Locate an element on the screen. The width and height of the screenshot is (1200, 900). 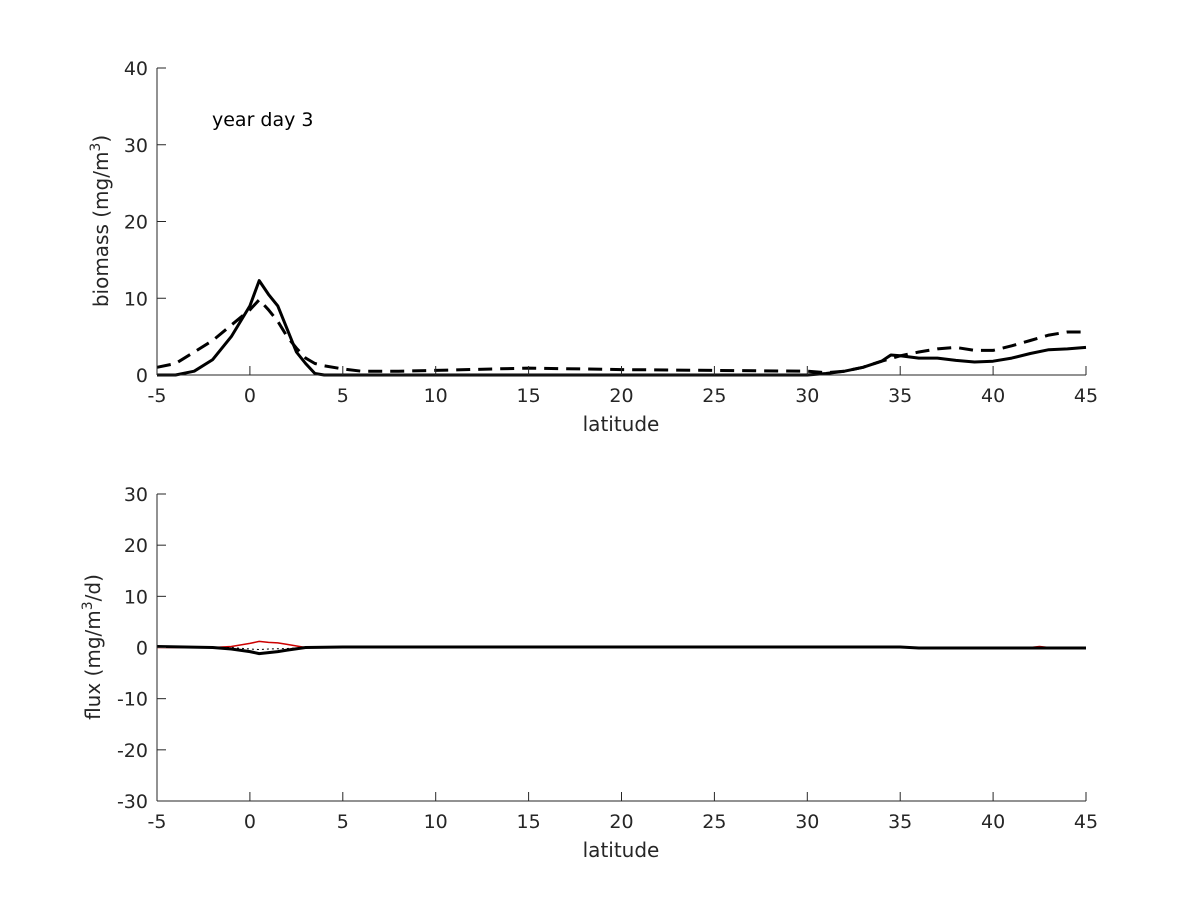
flux-series-2-line is located at coordinates (621, 648).